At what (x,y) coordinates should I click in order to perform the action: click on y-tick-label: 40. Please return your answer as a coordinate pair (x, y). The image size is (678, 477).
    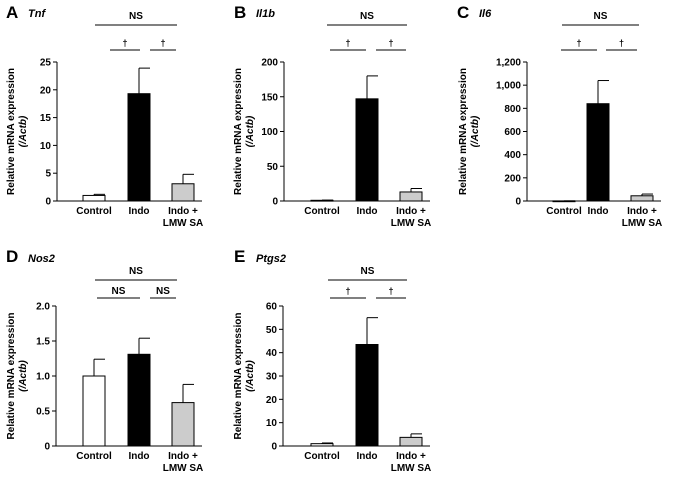
    Looking at the image, I should click on (272, 353).